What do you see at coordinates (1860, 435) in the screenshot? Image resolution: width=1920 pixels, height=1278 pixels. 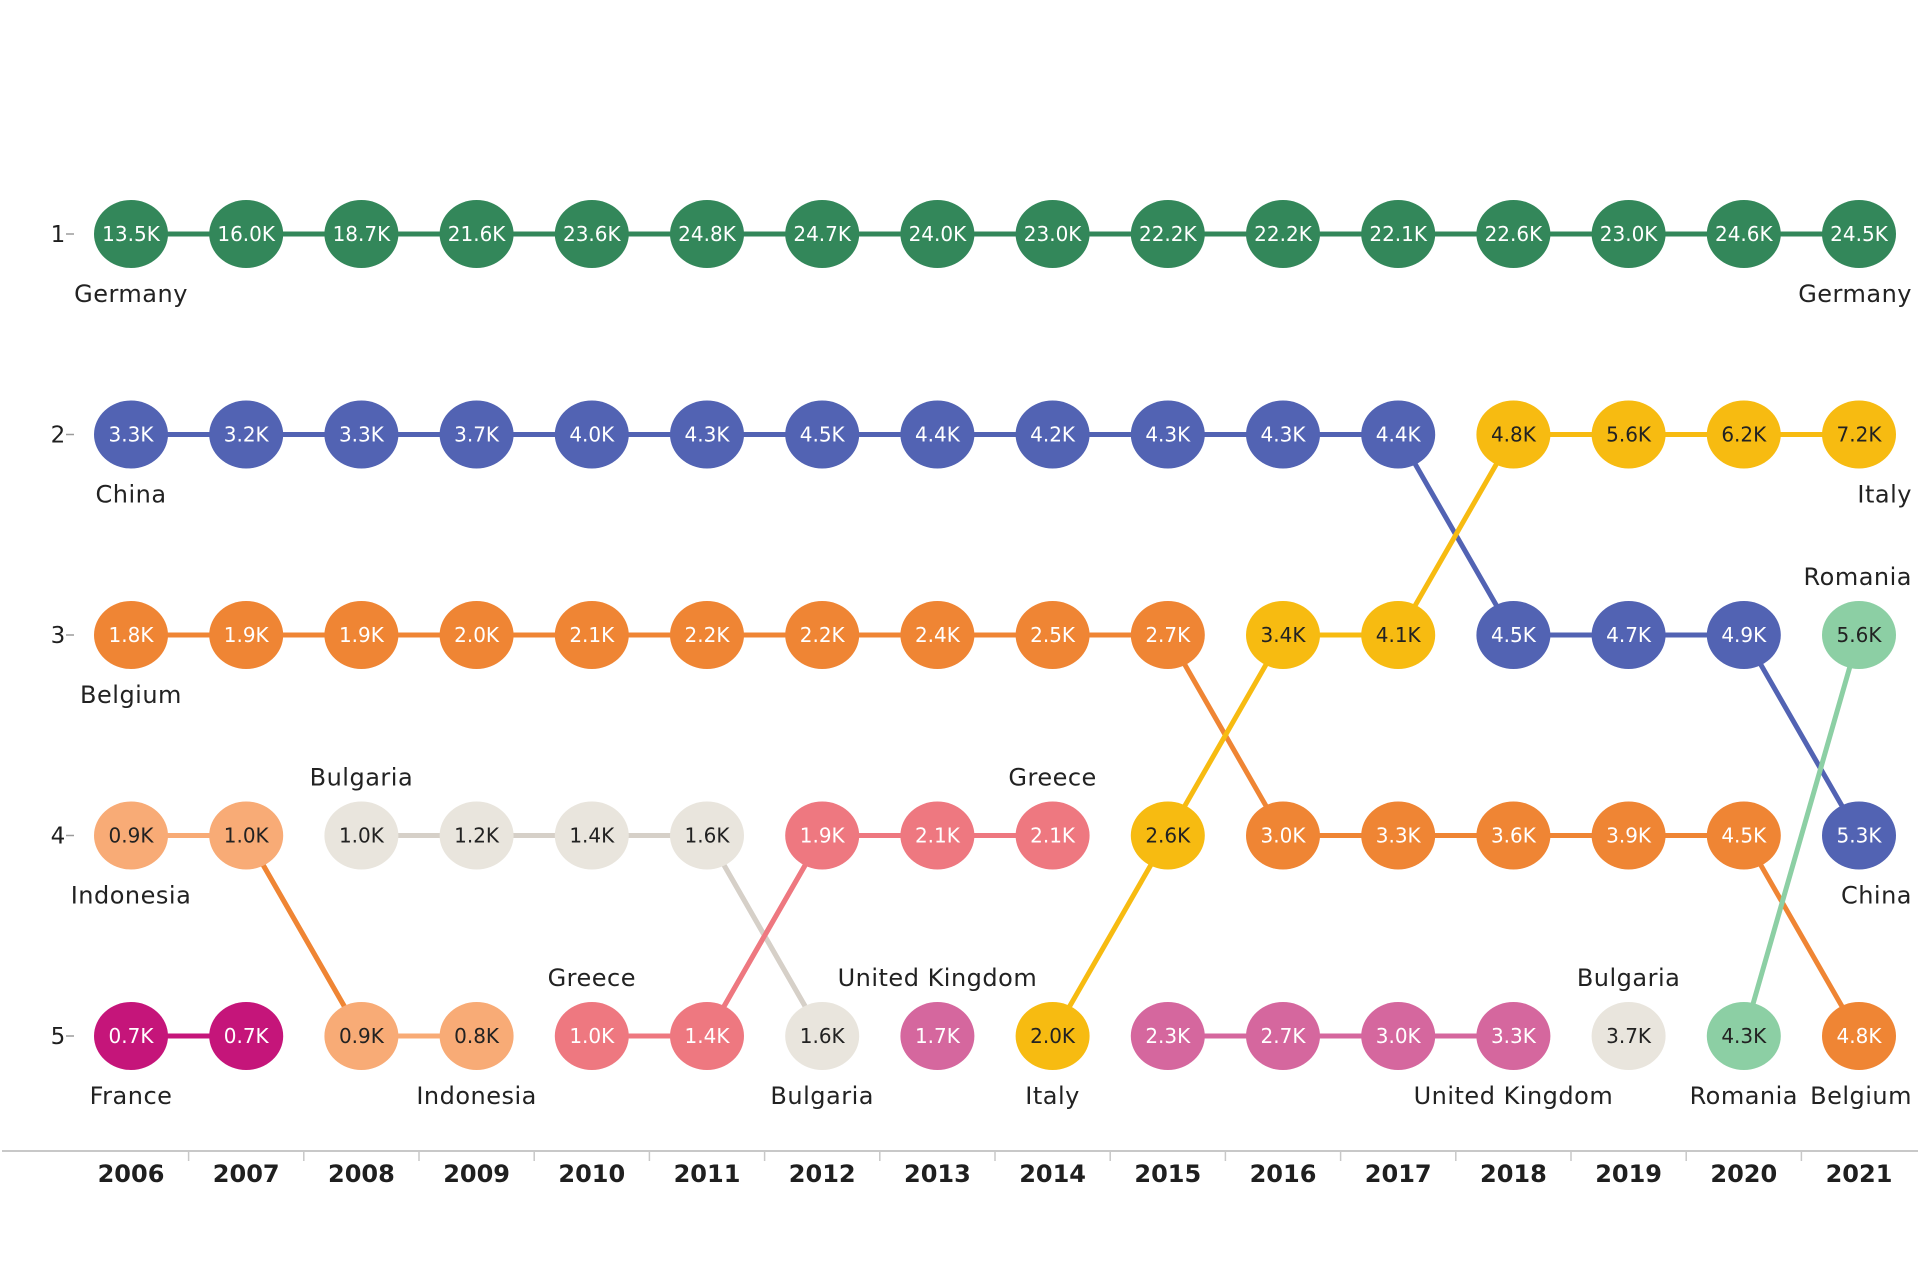 I see `value-label-italy: 7.2K` at bounding box center [1860, 435].